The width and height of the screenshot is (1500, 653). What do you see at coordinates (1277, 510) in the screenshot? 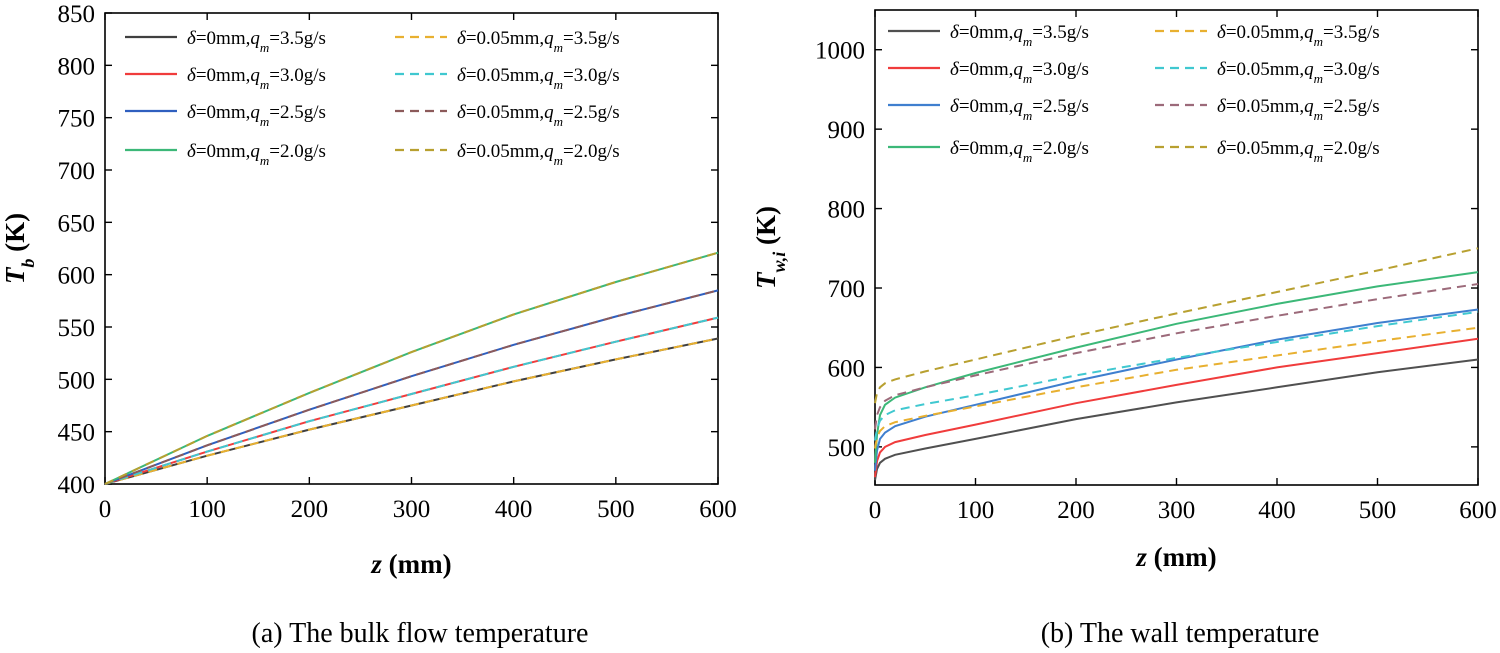
I see `x-tick-label: 400` at bounding box center [1277, 510].